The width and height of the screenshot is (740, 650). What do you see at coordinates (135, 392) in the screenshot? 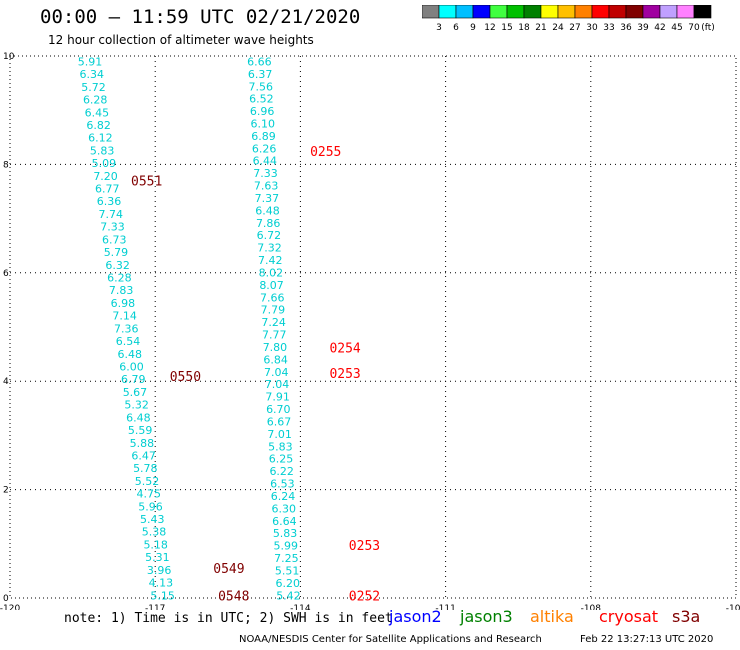
I see `track1-wave-height: 5.67` at bounding box center [135, 392].